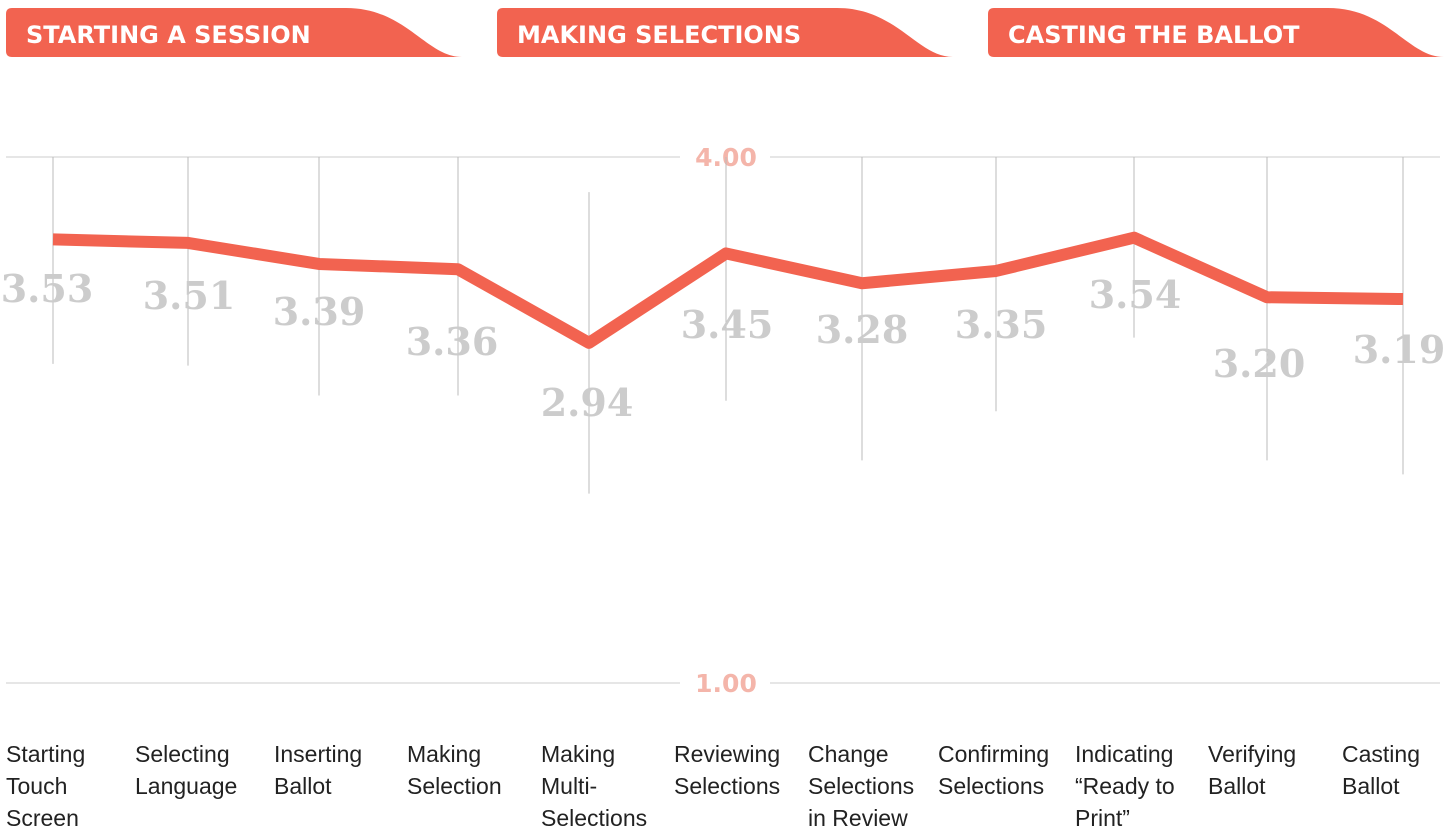 The image size is (1452, 834). Describe the element at coordinates (1381, 770) in the screenshot. I see `x-tick-label: Casting Ballot` at that location.